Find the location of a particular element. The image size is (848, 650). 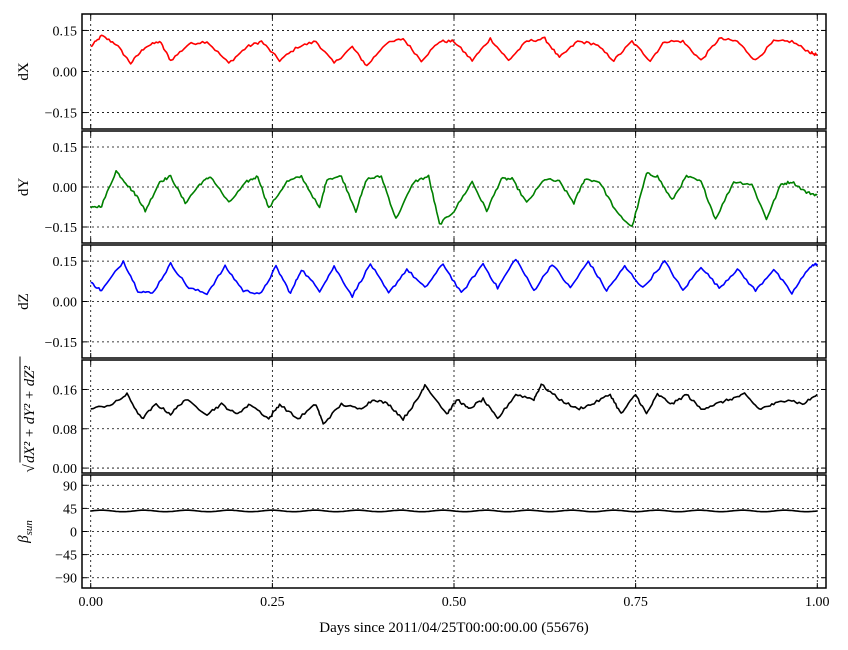

x-tick-label: 1.00 is located at coordinates (817, 602).